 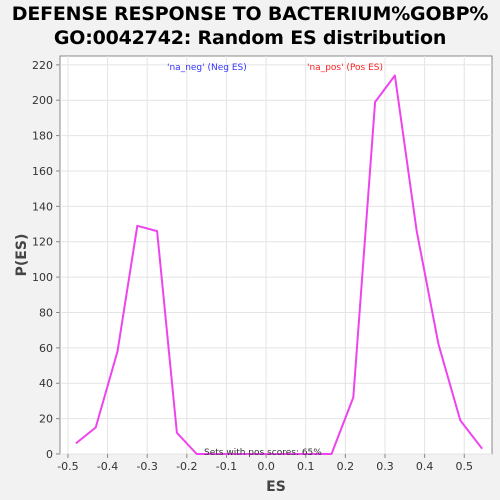 What do you see at coordinates (345, 68) in the screenshot?
I see `legend-pos-label: 'na_pos' (Pos ES)` at bounding box center [345, 68].